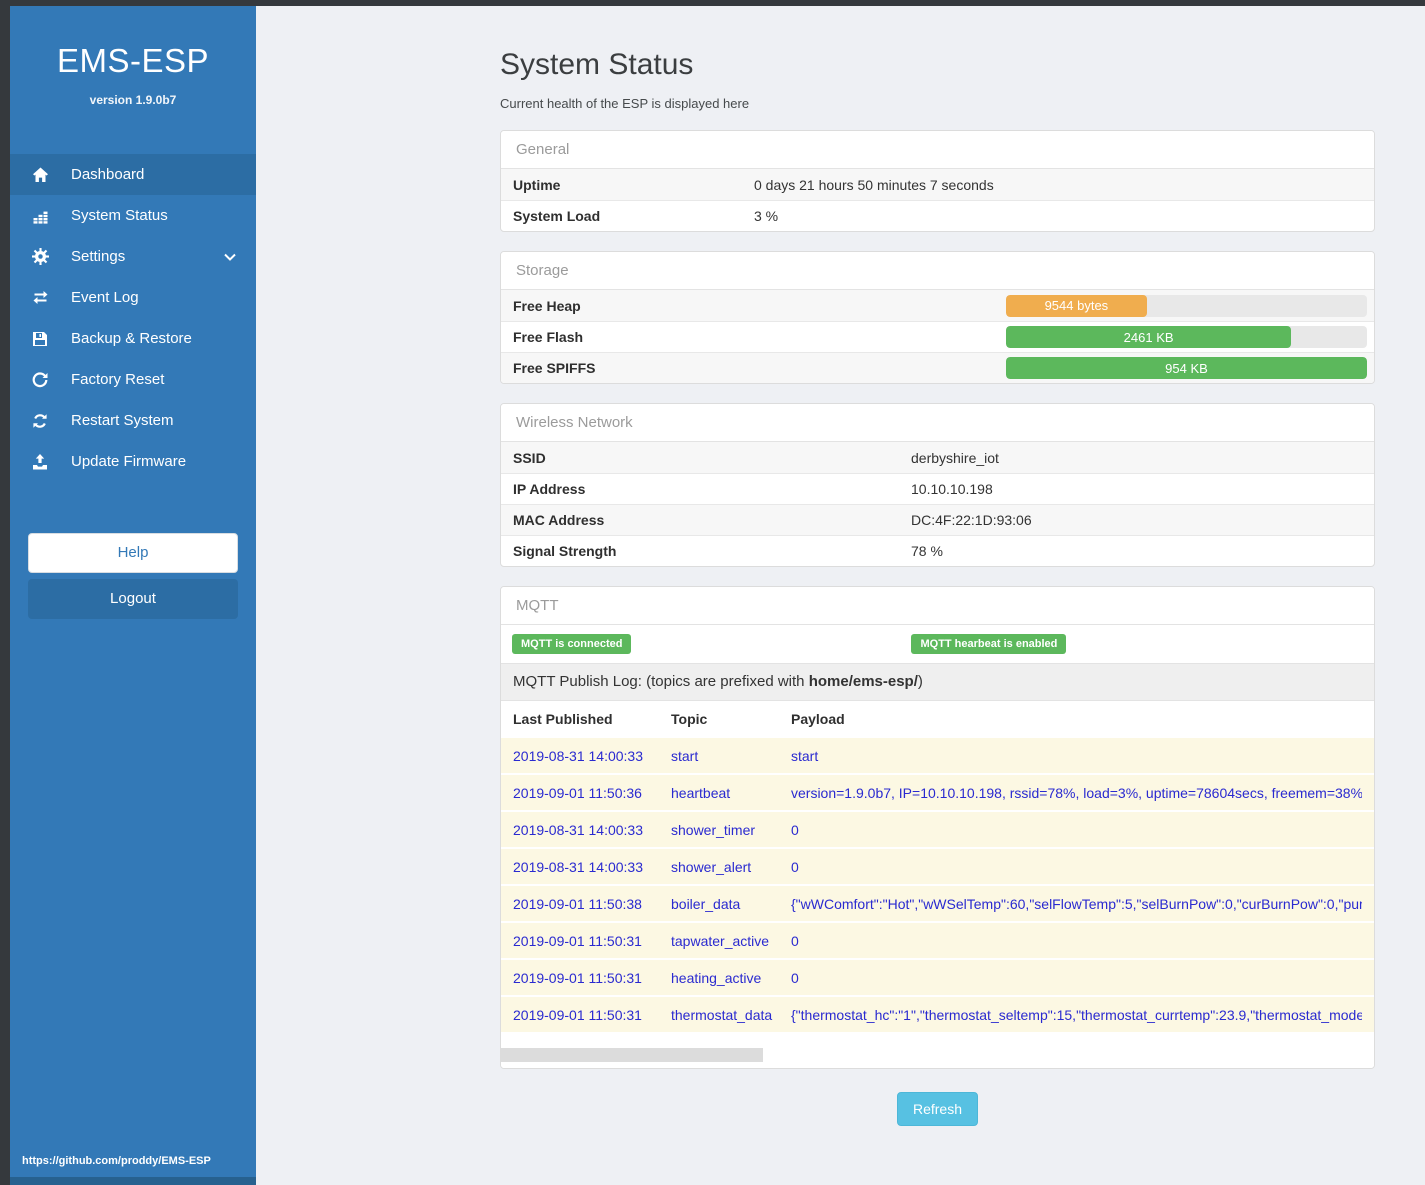 This screenshot has width=1425, height=1185. What do you see at coordinates (955, 457) in the screenshot?
I see `row-value: derbyshire_iot` at bounding box center [955, 457].